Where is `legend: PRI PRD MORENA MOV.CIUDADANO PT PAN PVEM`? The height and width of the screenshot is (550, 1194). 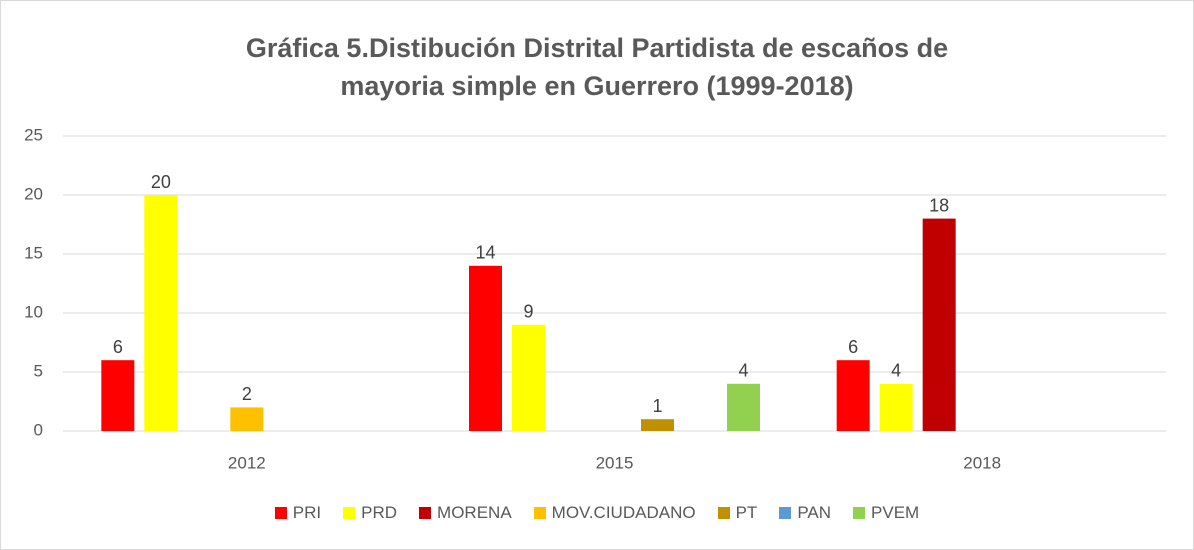 legend: PRI PRD MORENA MOV.CIUDADANO PT PAN PVEM is located at coordinates (597, 513).